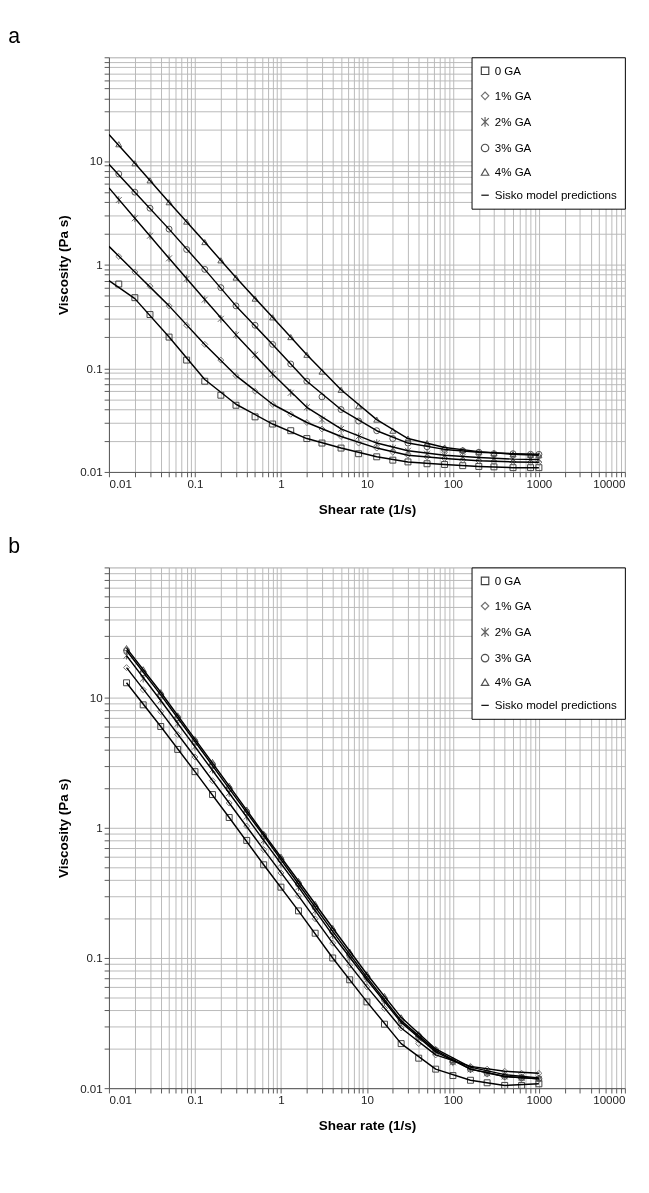 The image size is (649, 1193). I want to click on chart-title: b, so click(14, 545).